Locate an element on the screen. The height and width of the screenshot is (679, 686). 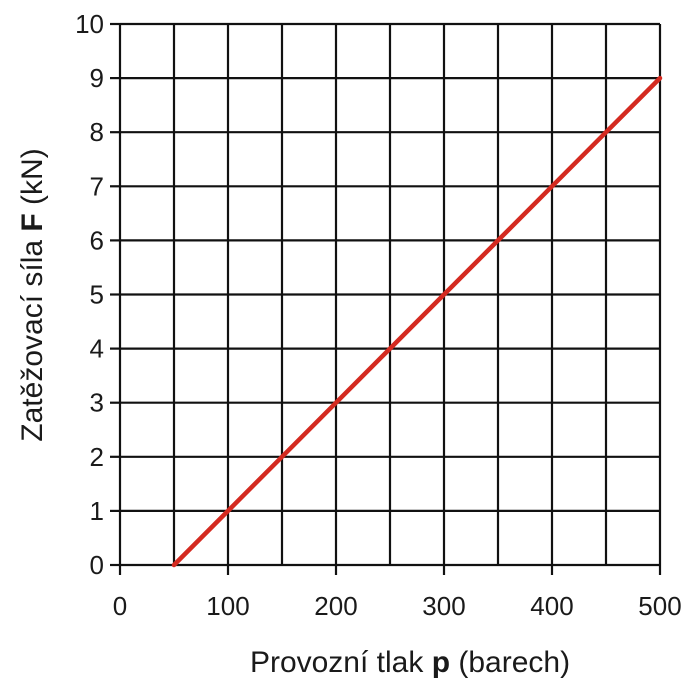
x-tick-label: 500 is located at coordinates (659, 606).